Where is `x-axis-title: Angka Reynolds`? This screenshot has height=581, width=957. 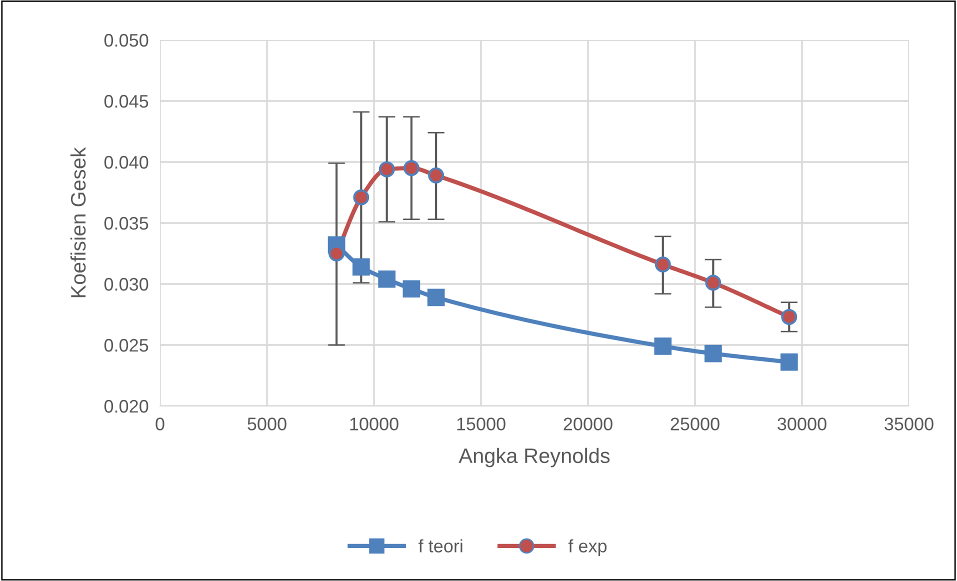 x-axis-title: Angka Reynolds is located at coordinates (534, 458).